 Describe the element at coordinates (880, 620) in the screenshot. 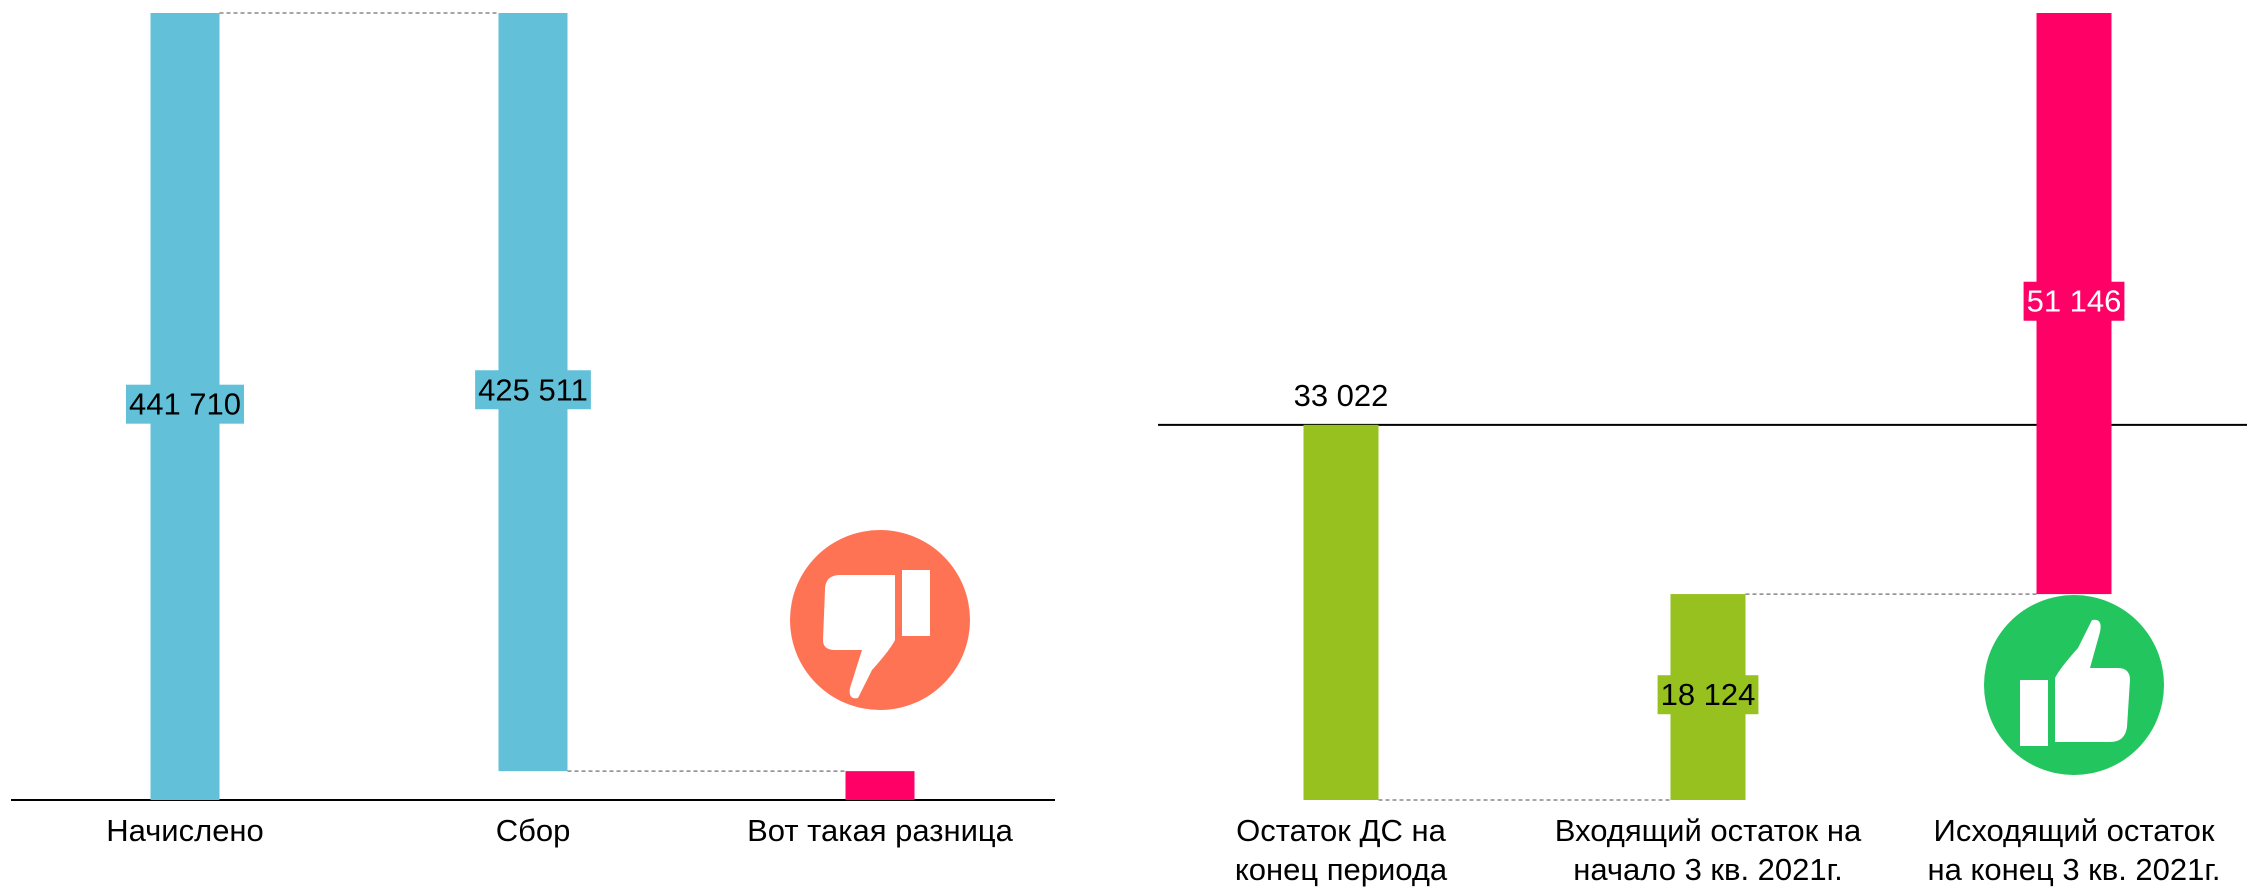

I see `thumbs-down-icon` at that location.